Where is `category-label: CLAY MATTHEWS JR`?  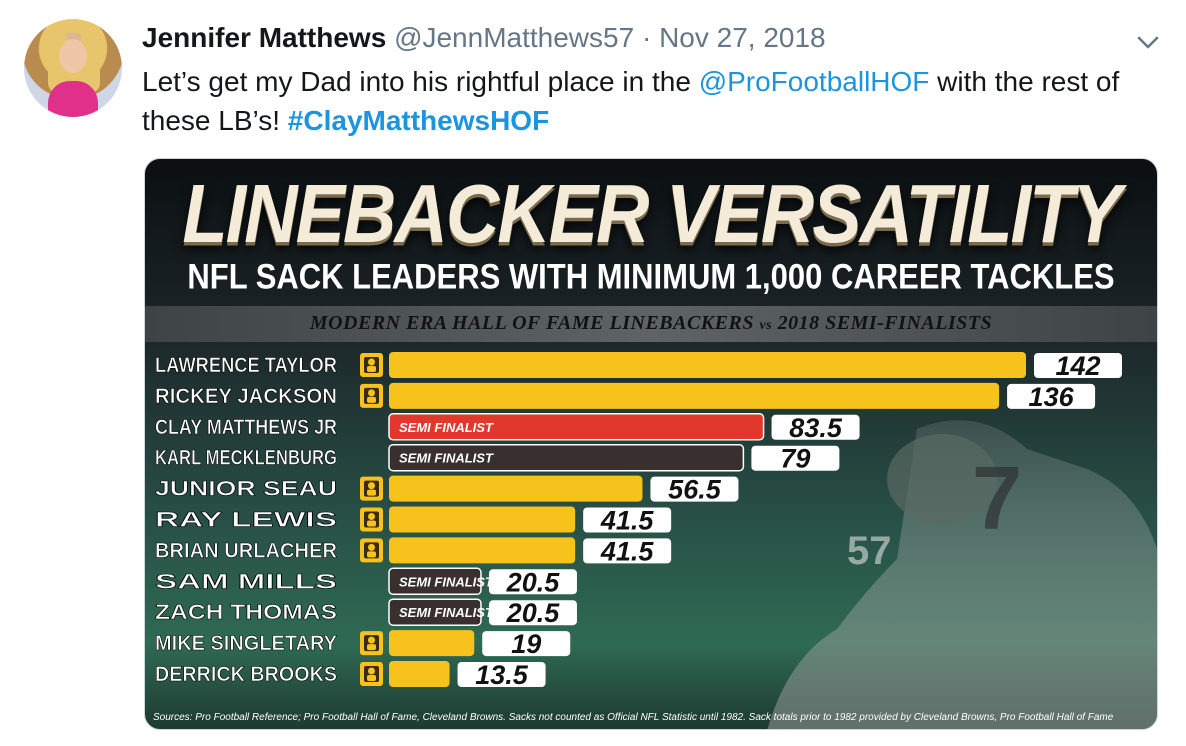 category-label: CLAY MATTHEWS JR is located at coordinates (246, 427).